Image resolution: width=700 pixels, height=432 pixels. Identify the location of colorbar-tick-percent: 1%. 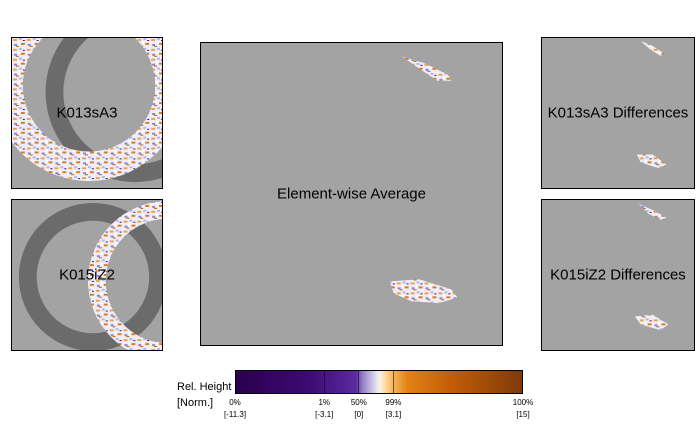
(324, 402).